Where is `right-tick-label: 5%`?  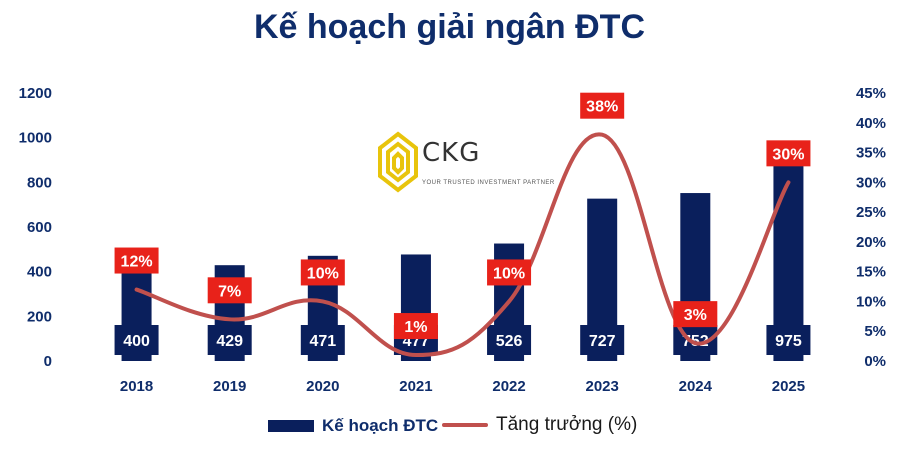
right-tick-label: 5% is located at coordinates (875, 331).